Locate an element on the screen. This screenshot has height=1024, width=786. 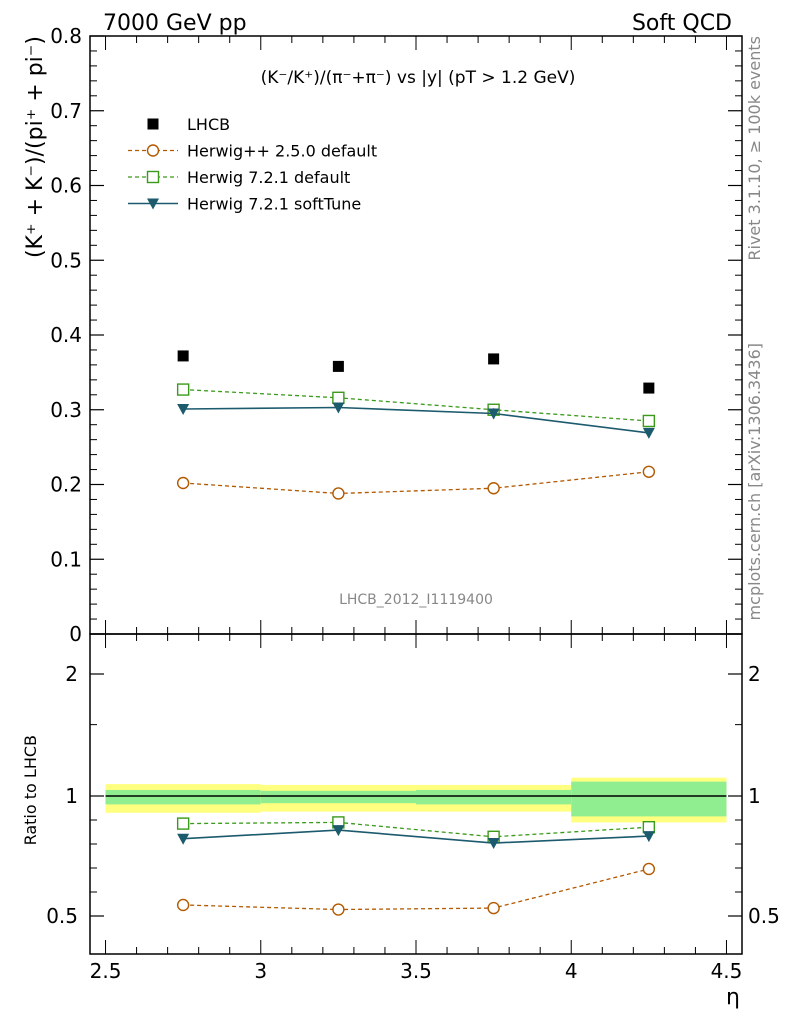
xtick-label: 3 is located at coordinates (260, 971).